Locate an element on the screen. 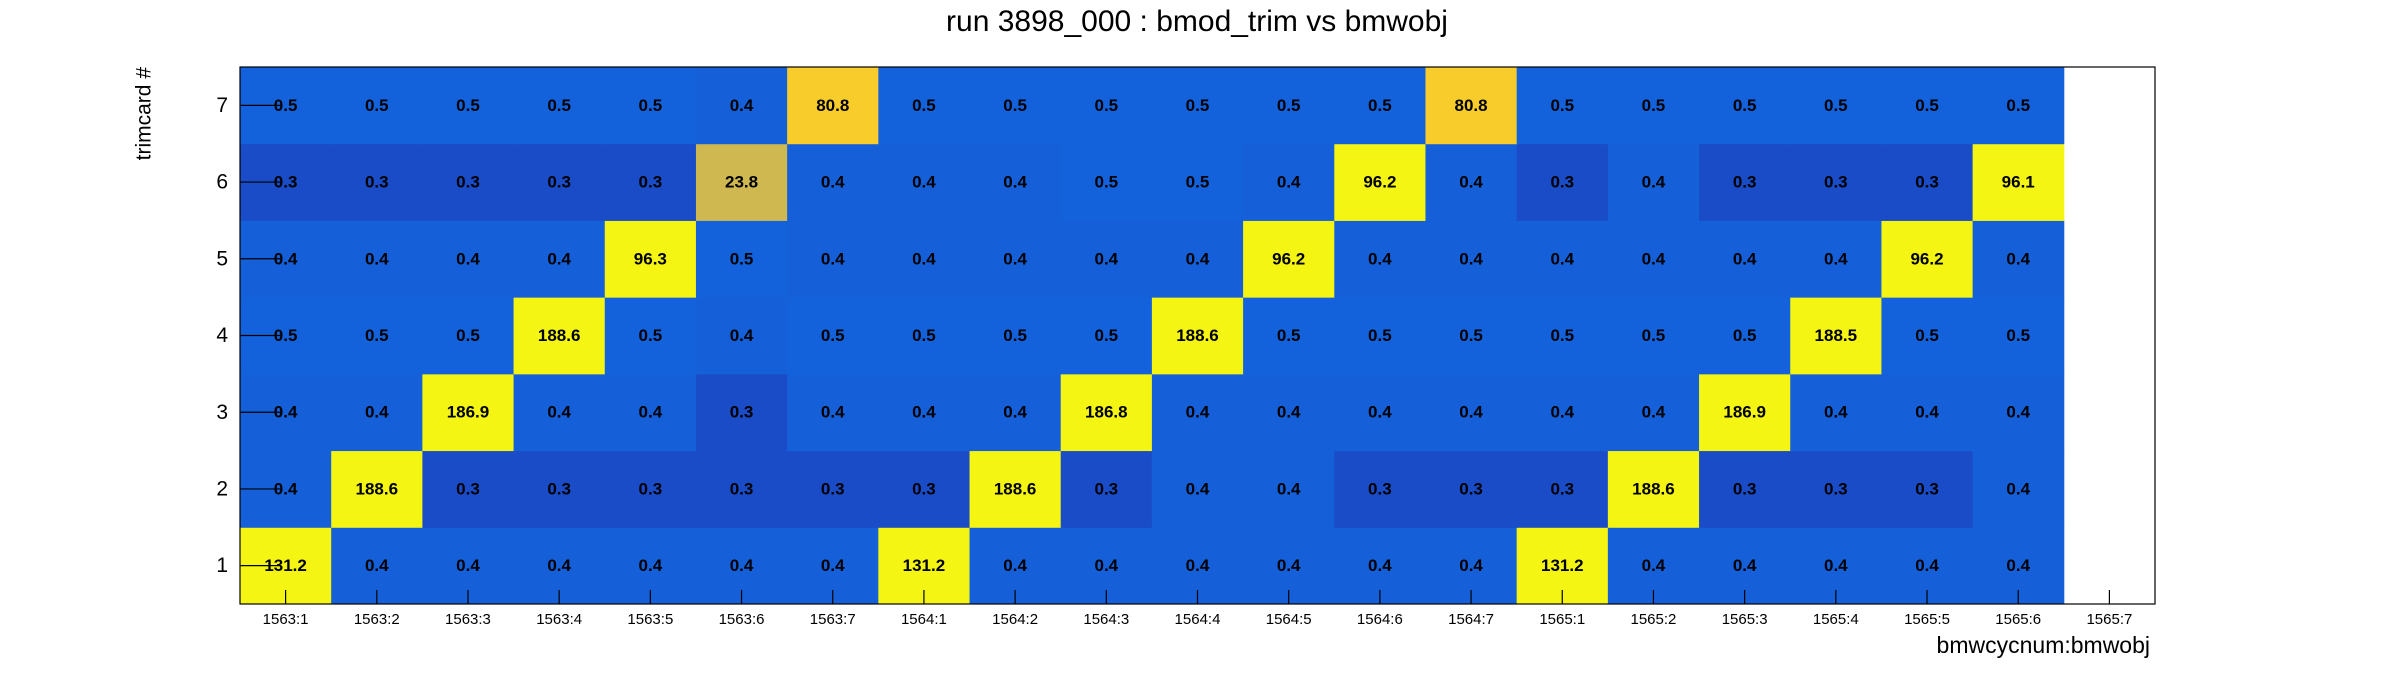  y-axis-title: trimcard # is located at coordinates (144, 114).